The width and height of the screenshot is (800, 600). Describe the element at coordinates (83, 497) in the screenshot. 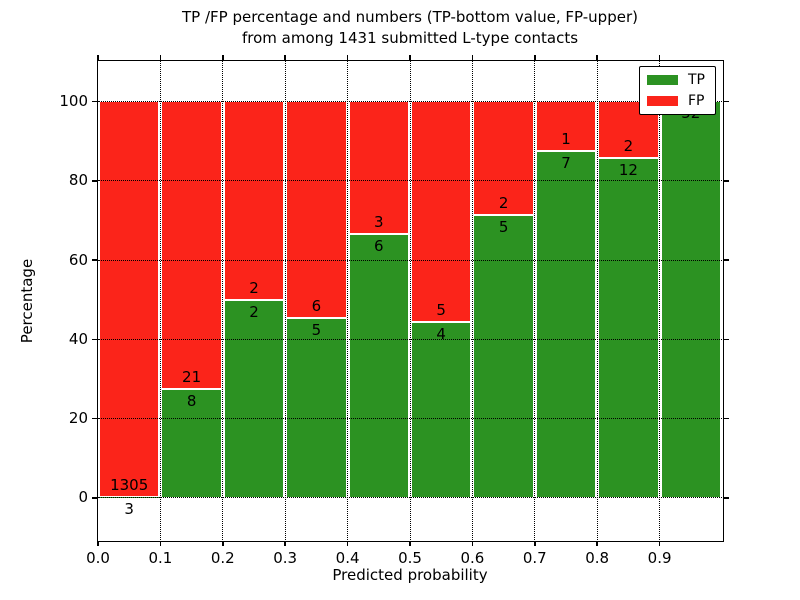

I see `y-tick-label: 0` at that location.